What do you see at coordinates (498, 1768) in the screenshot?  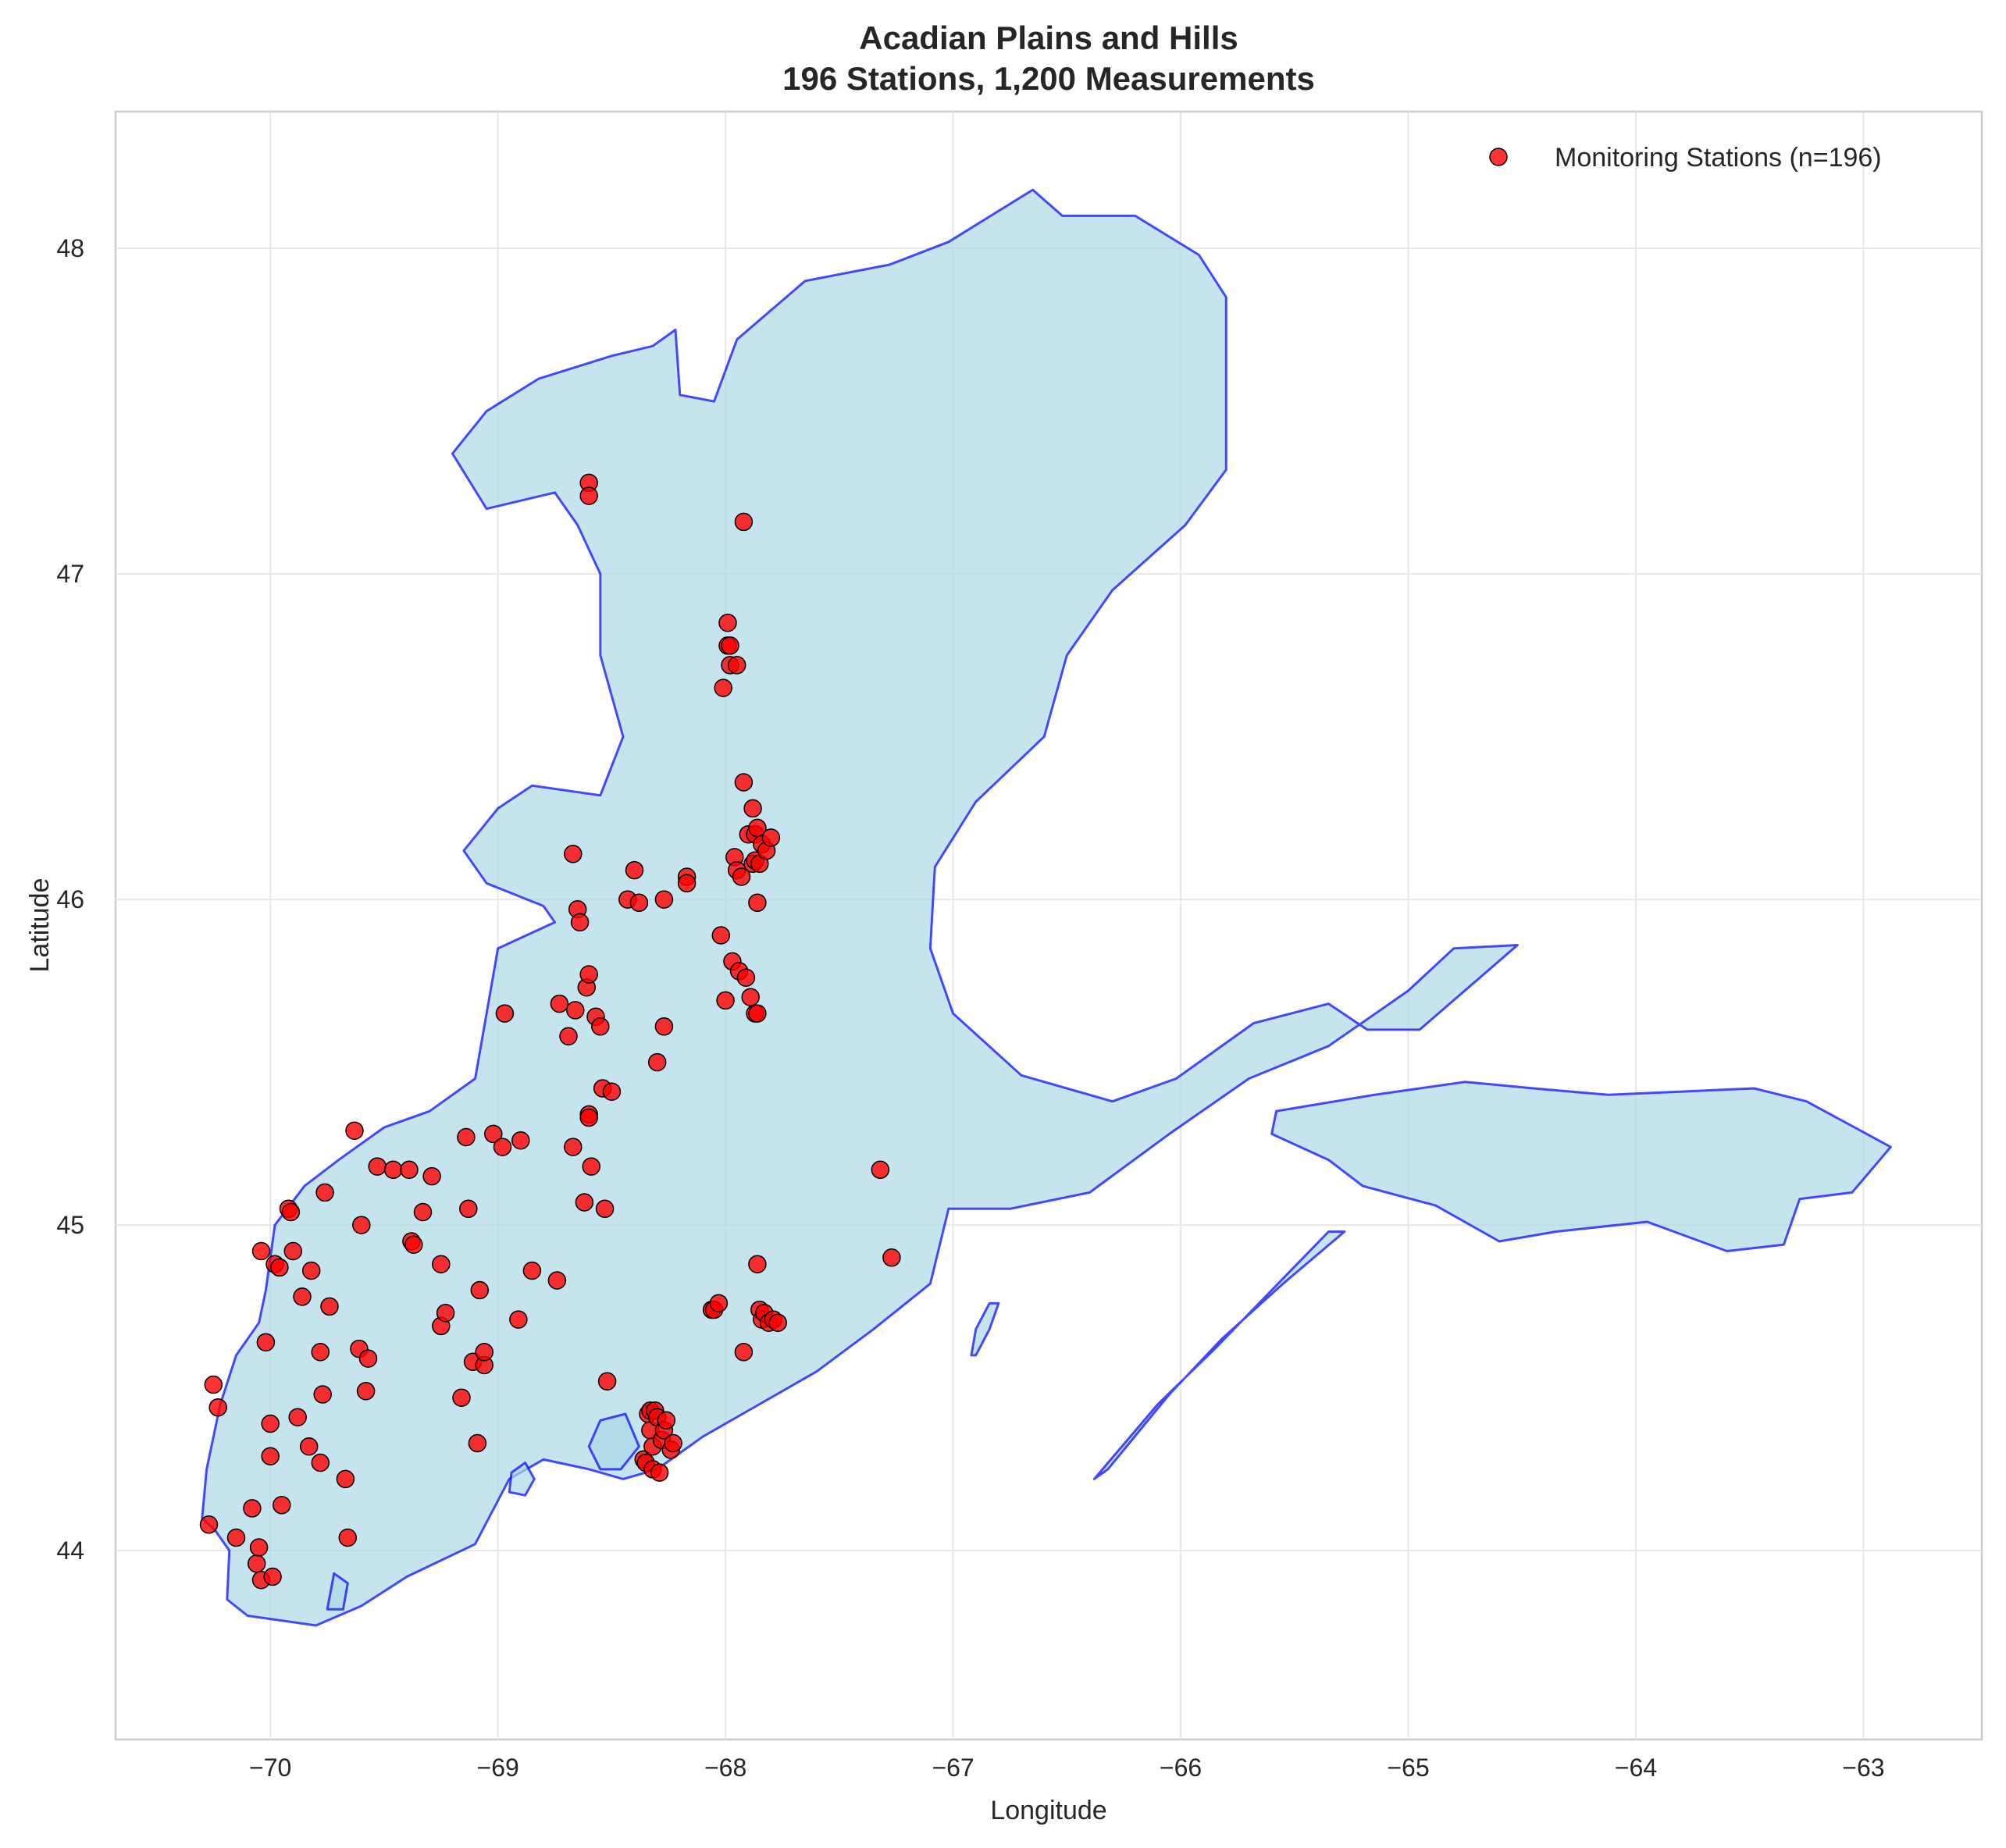 I see `x-tick-label: −69` at bounding box center [498, 1768].